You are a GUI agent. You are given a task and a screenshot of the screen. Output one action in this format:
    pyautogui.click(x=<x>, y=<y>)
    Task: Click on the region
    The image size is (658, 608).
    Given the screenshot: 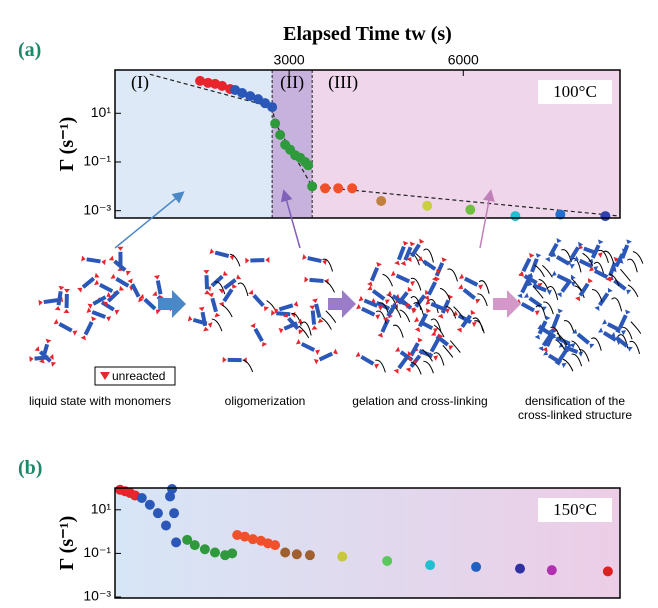 What is the action you would take?
    pyautogui.click(x=292, y=144)
    